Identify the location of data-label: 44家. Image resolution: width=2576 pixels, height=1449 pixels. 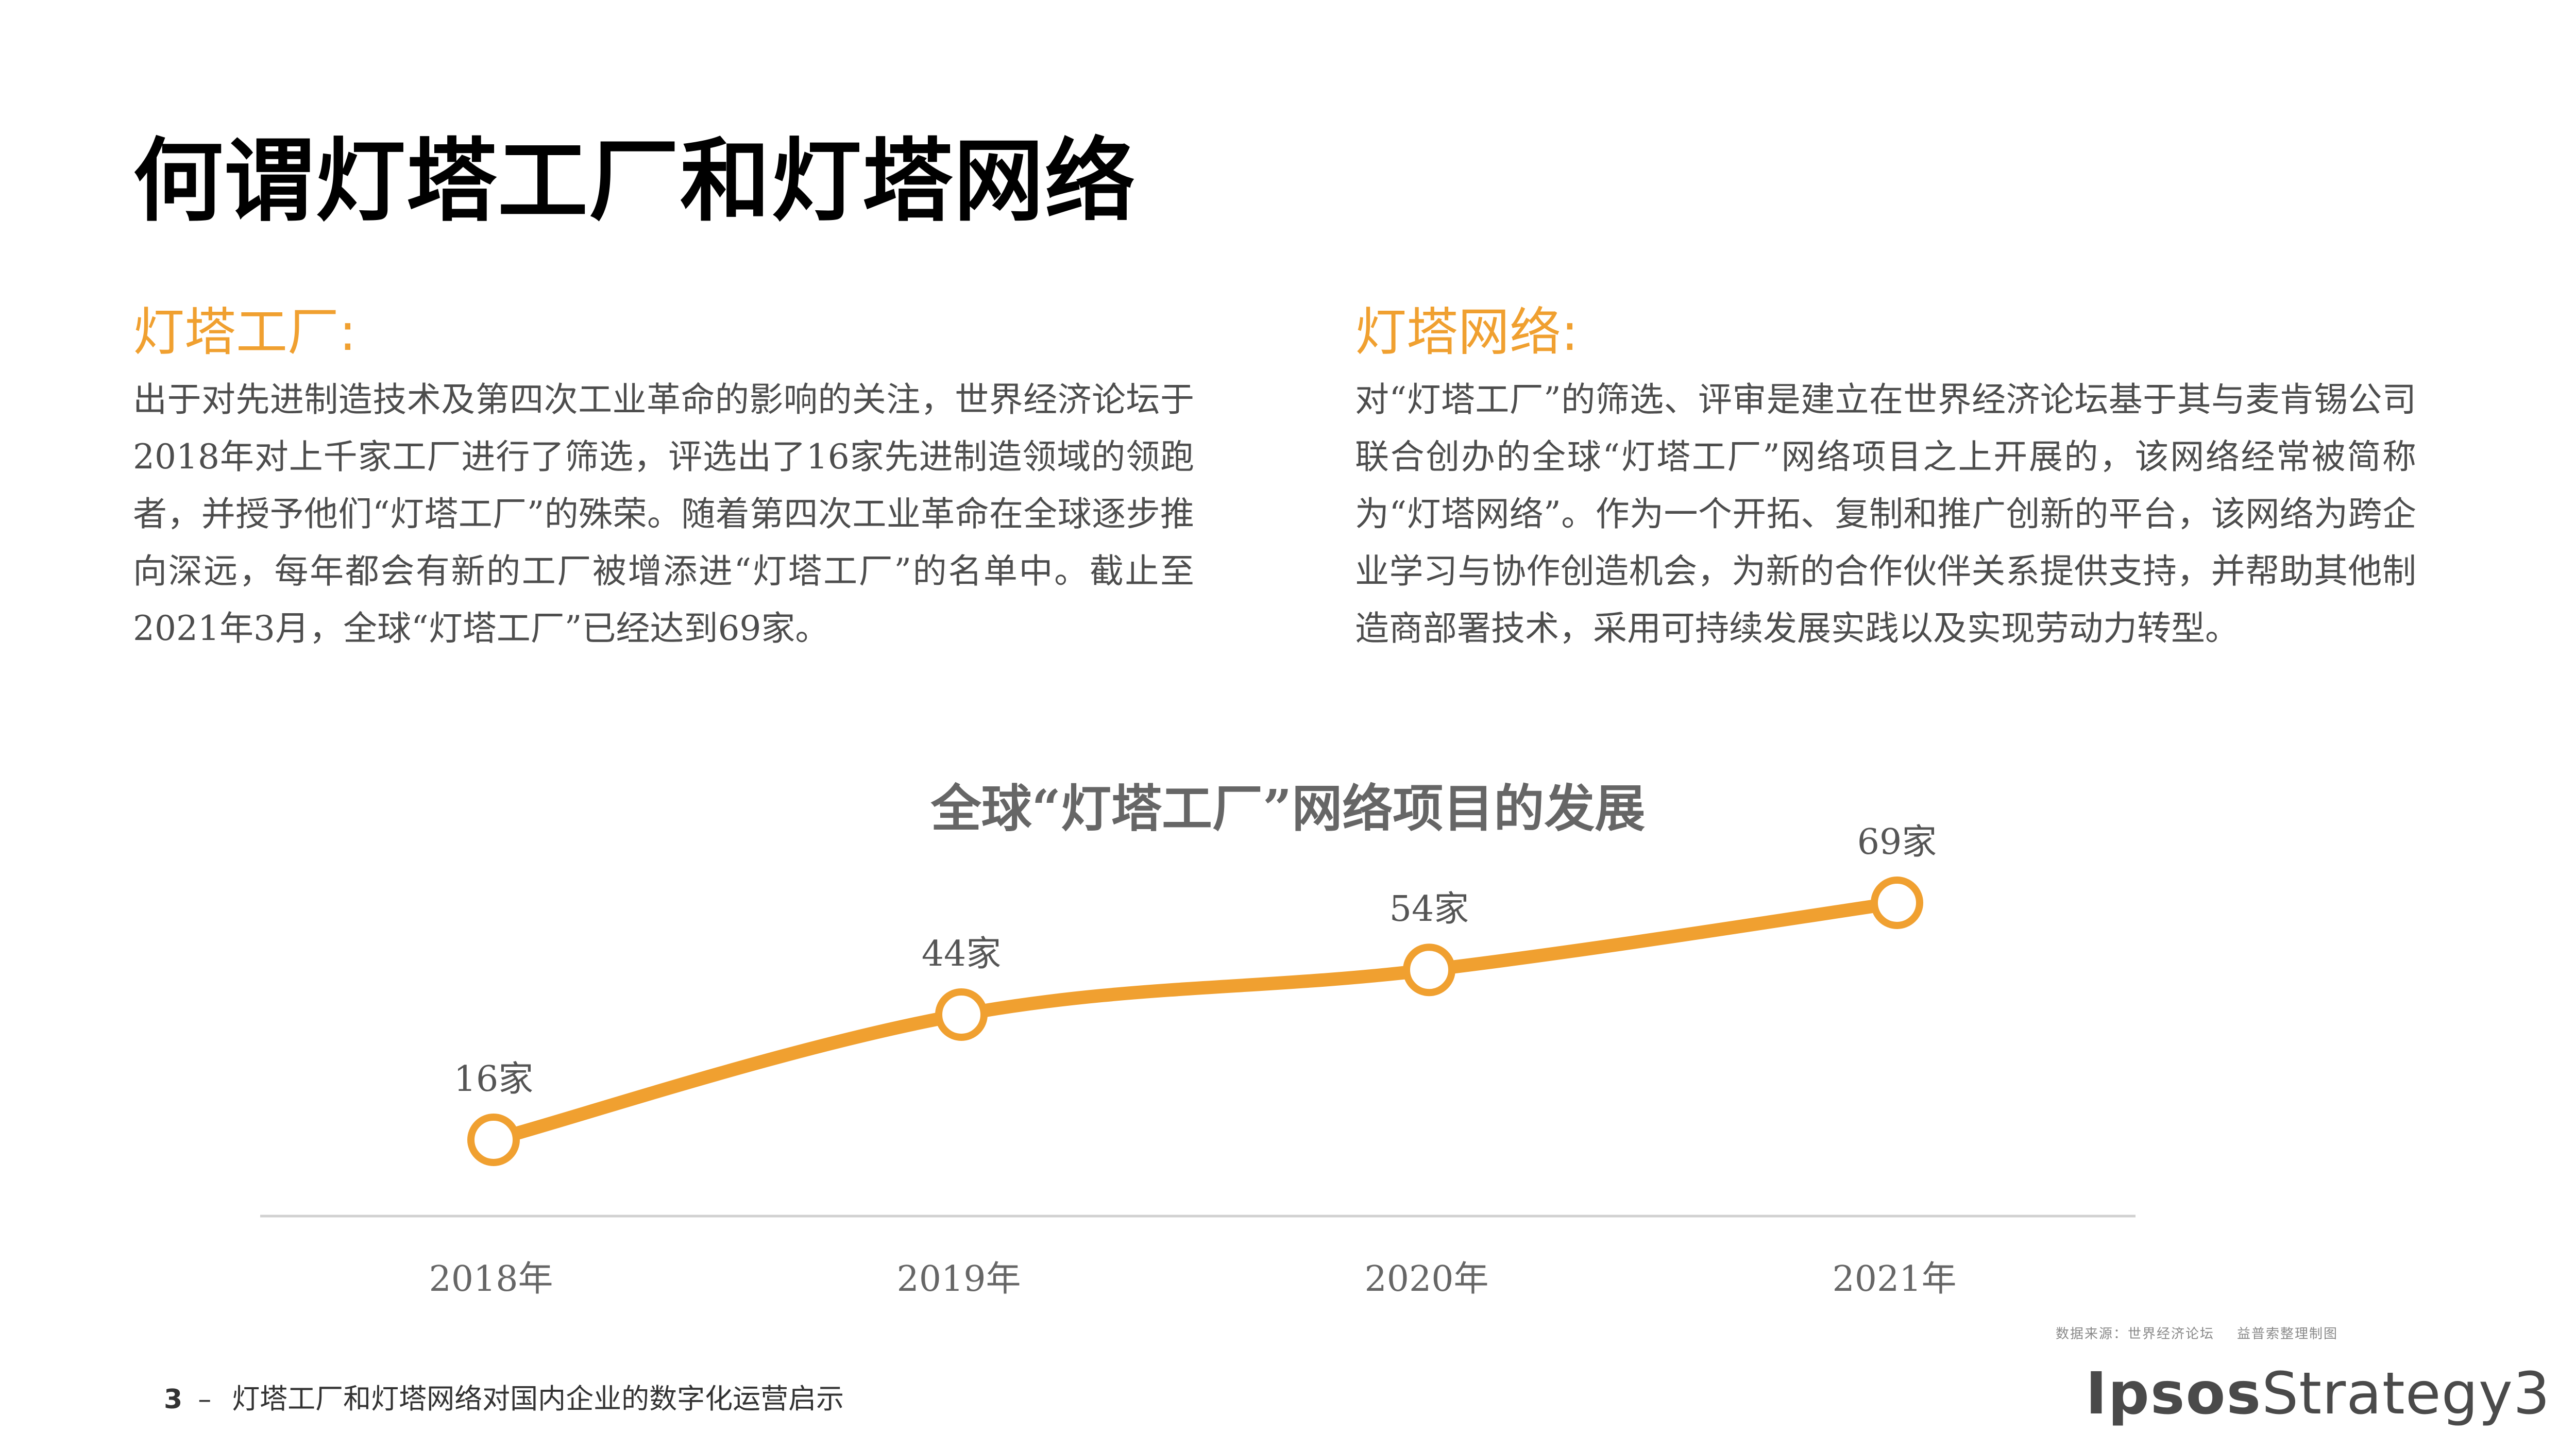
(962, 954).